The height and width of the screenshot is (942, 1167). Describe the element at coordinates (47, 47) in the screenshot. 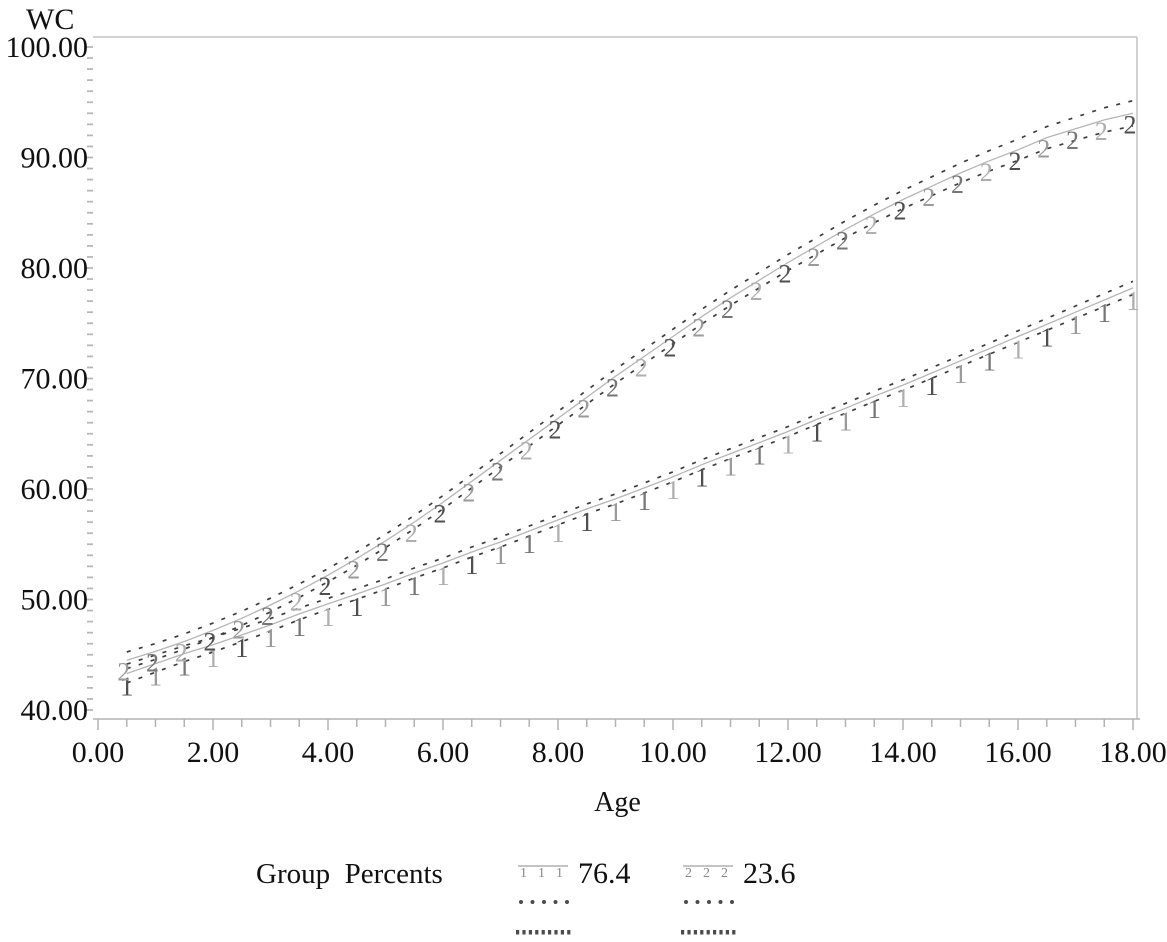

I see `y-tick-label: 100.00` at that location.